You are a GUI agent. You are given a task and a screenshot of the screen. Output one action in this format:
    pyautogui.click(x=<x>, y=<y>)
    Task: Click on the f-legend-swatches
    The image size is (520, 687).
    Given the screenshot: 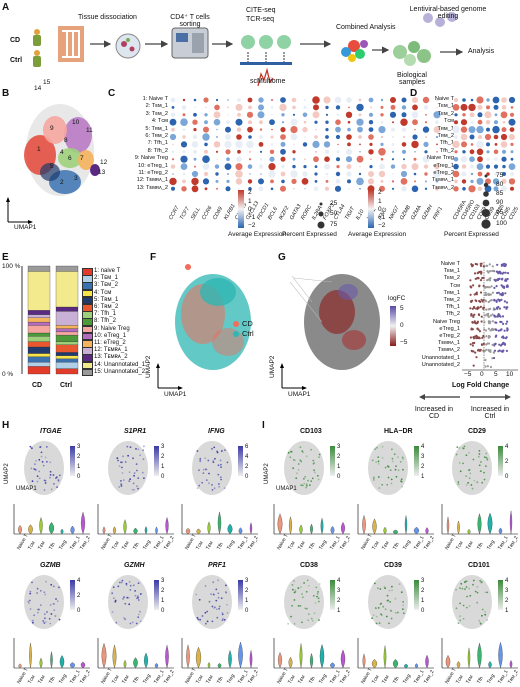 What is the action you would take?
    pyautogui.click(x=236, y=329)
    